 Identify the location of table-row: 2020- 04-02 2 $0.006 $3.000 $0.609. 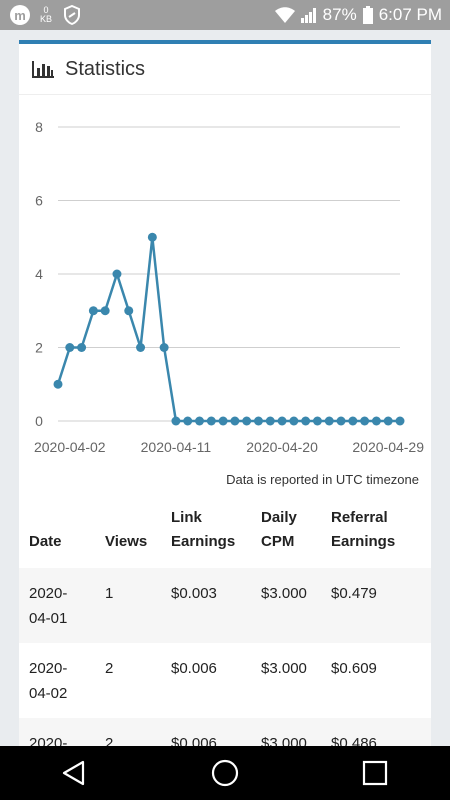
(225, 680).